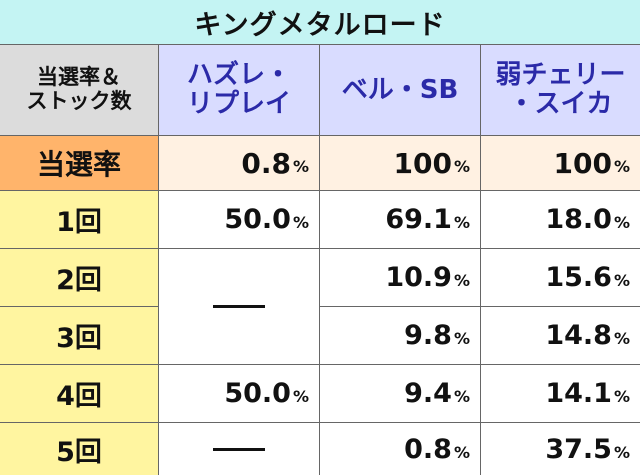 The width and height of the screenshot is (640, 475). What do you see at coordinates (582, 163) in the screenshot?
I see `win-rate-cherry-value: 100` at bounding box center [582, 163].